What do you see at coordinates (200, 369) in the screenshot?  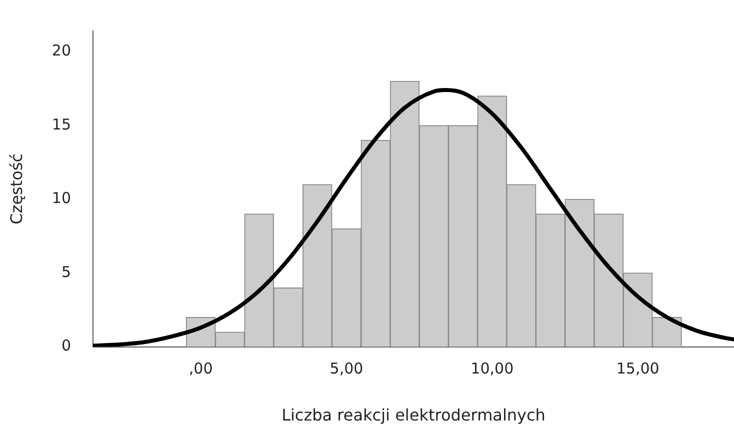 I see `x-tick-label: ,00` at bounding box center [200, 369].